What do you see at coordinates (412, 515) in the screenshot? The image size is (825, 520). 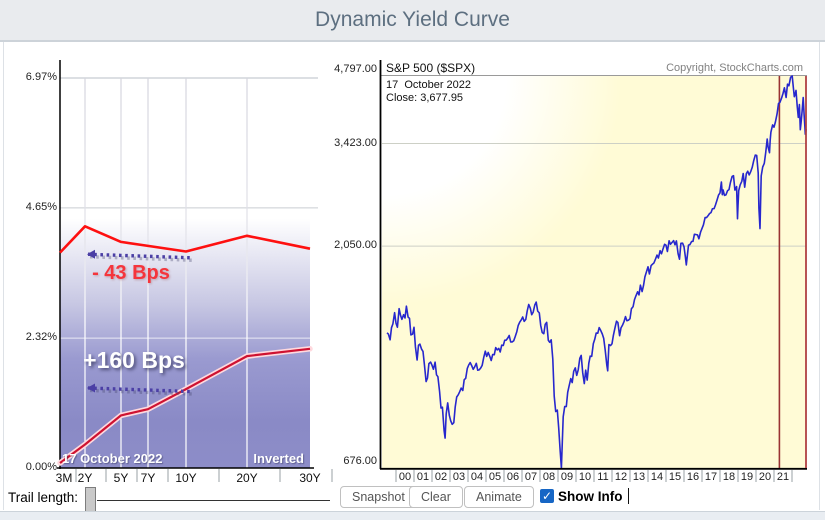 I see `footer-strip` at bounding box center [412, 515].